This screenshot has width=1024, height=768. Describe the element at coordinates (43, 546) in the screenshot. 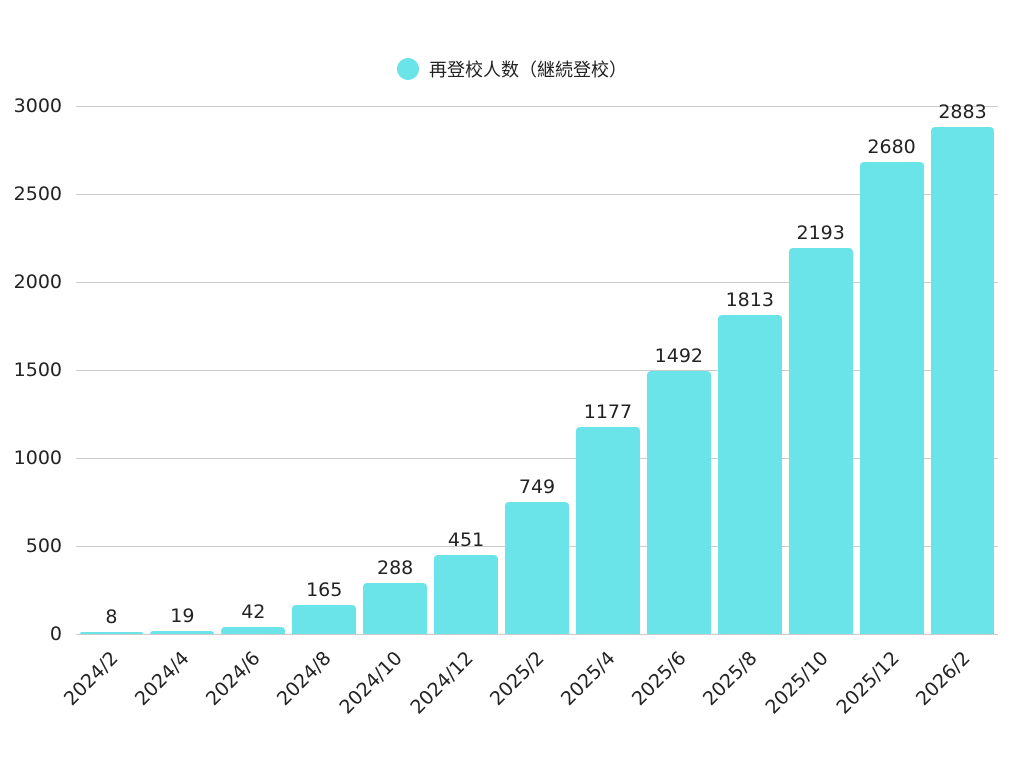

I see `y-tick-label: 500` at that location.